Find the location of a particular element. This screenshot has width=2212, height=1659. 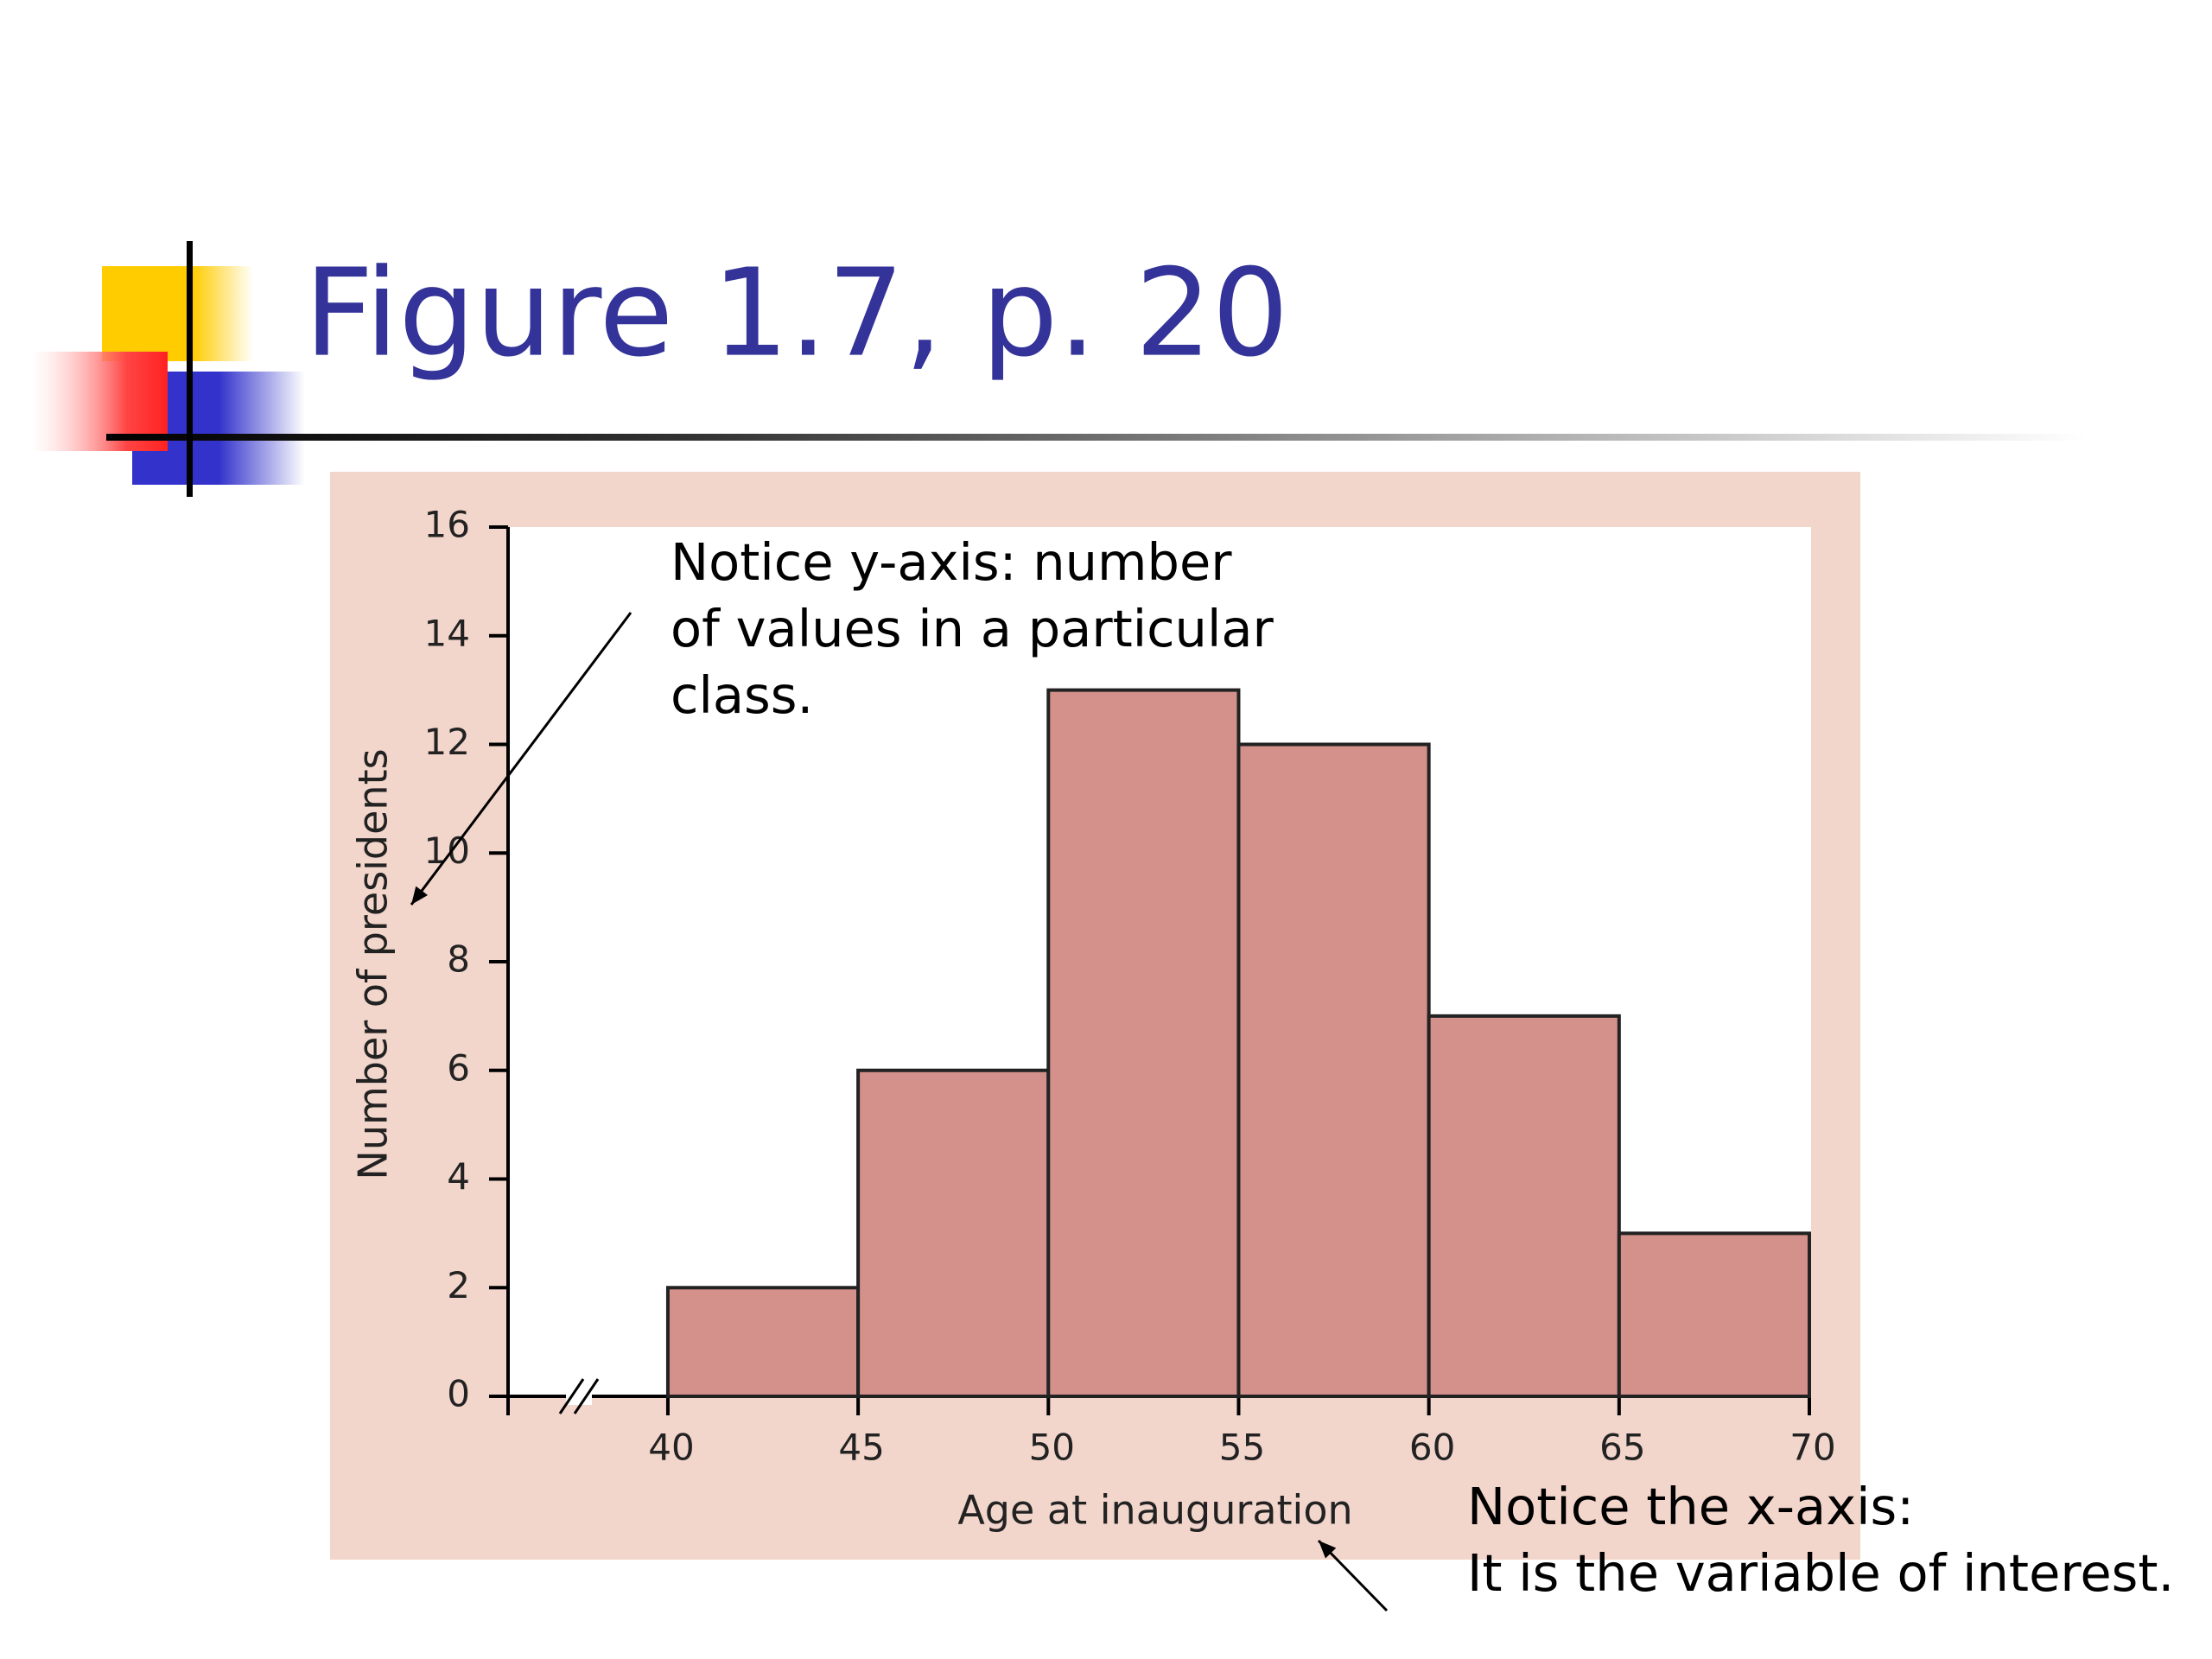

y-tick-label: 0 is located at coordinates (458, 1394).